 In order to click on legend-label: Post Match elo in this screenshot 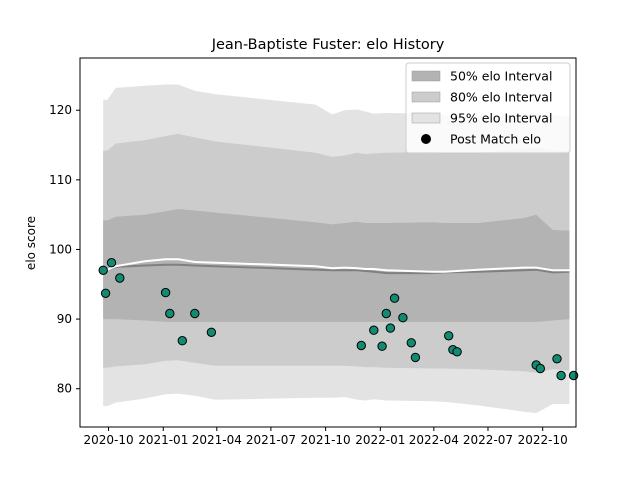, I will do `click(495, 139)`.